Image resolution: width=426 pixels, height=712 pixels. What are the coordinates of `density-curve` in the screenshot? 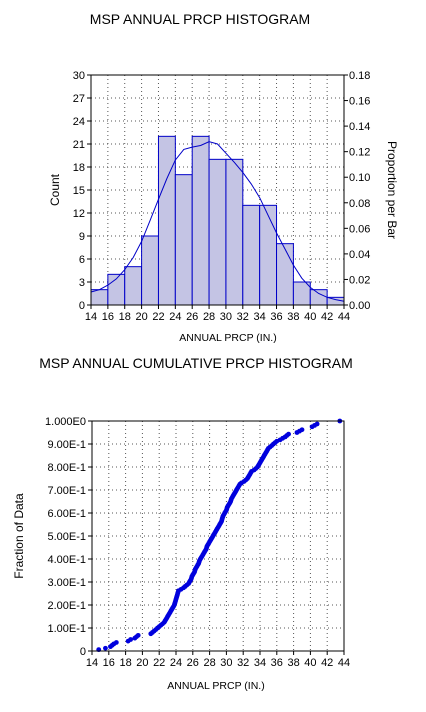 It's located at (217, 221).